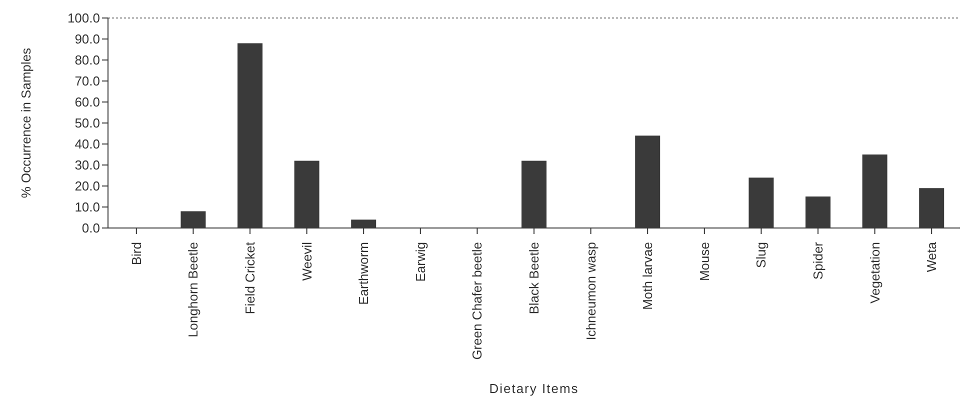  What do you see at coordinates (250, 278) in the screenshot?
I see `x-tick-label: Field Cricket` at bounding box center [250, 278].